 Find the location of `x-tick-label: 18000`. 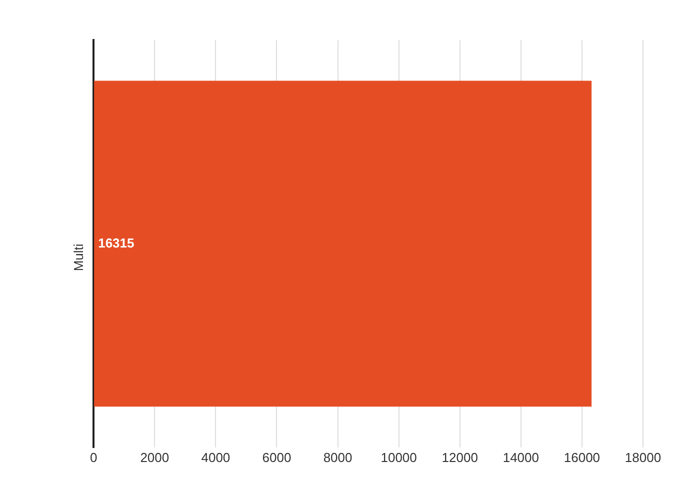

x-tick-label: 18000 is located at coordinates (643, 457).